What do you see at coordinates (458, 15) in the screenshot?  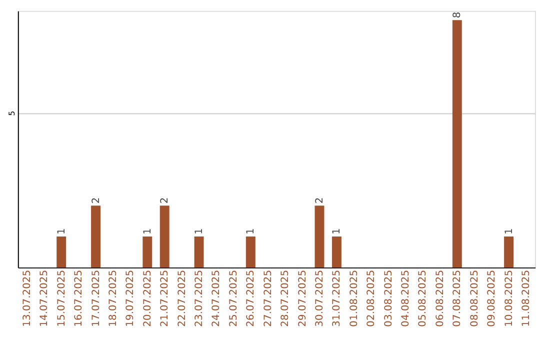 I see `data-label: 8` at bounding box center [458, 15].